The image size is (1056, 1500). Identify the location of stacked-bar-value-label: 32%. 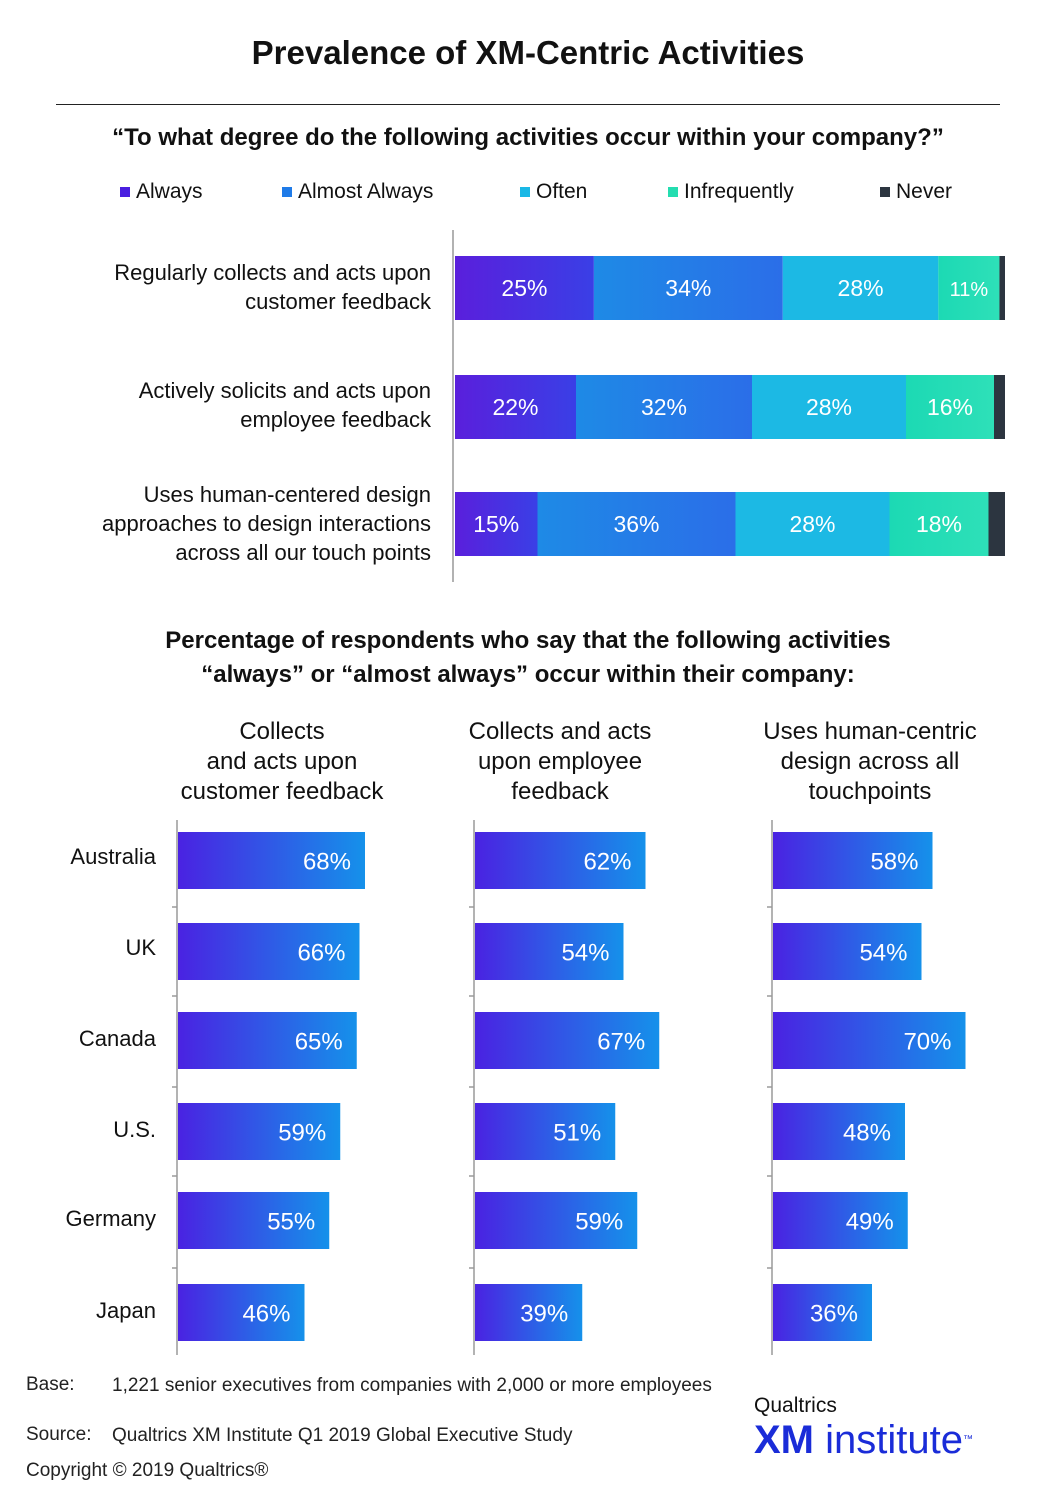
(664, 407).